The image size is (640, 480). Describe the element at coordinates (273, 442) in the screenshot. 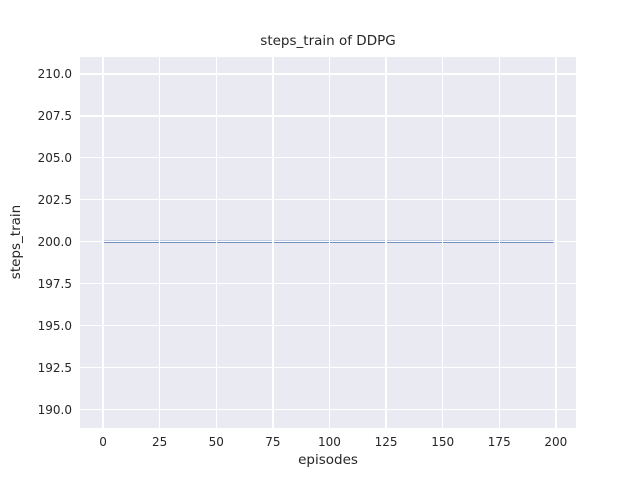

I see `x-tick-label: 75` at that location.